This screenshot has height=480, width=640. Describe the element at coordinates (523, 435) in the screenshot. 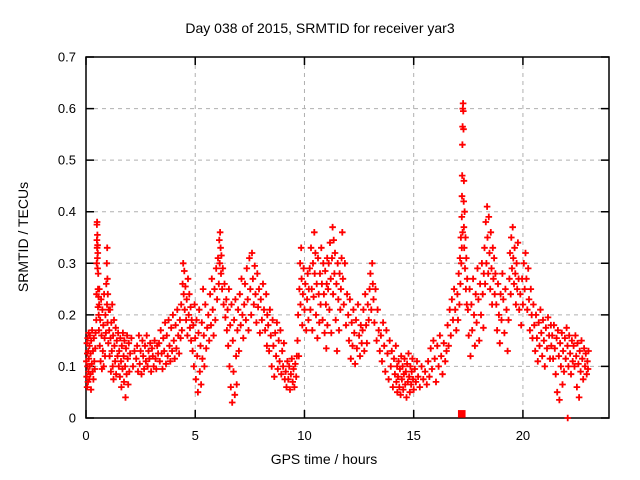

I see `x-tick-label: 20` at that location.